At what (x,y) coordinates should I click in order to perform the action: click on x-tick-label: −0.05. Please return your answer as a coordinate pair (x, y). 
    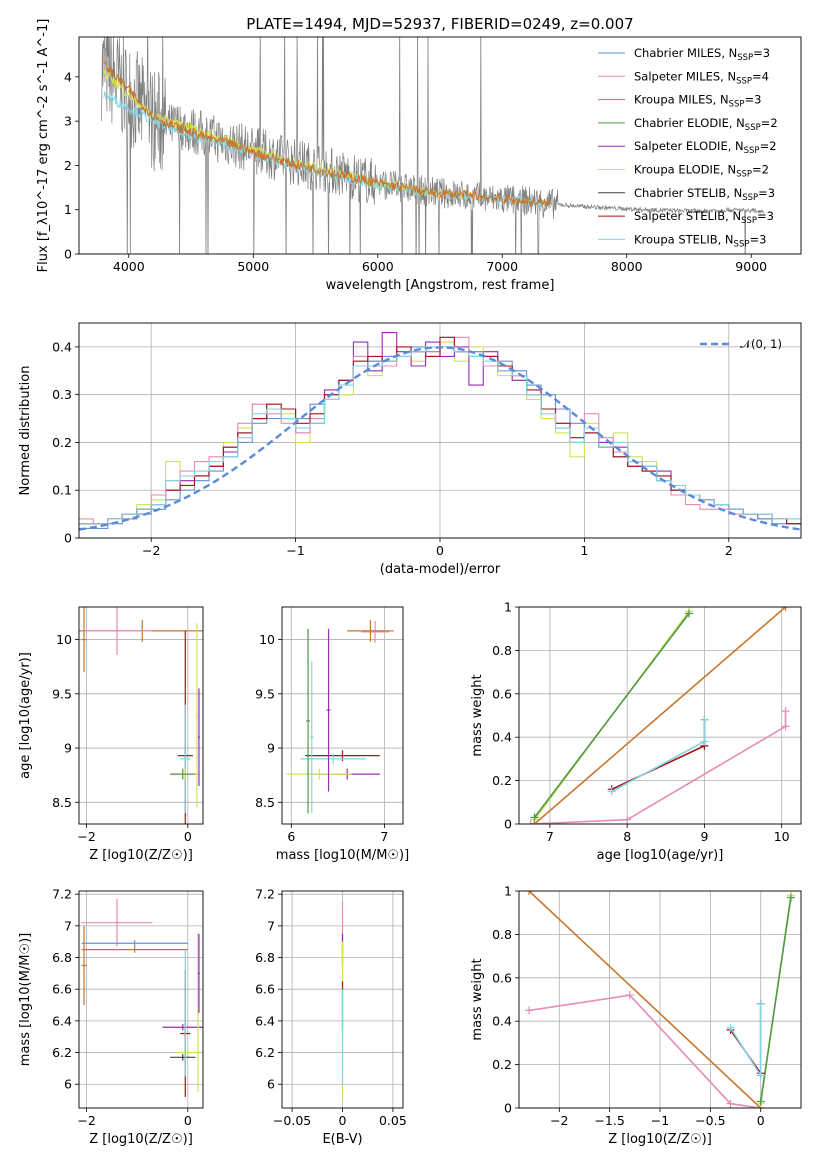
    Looking at the image, I should click on (292, 1120).